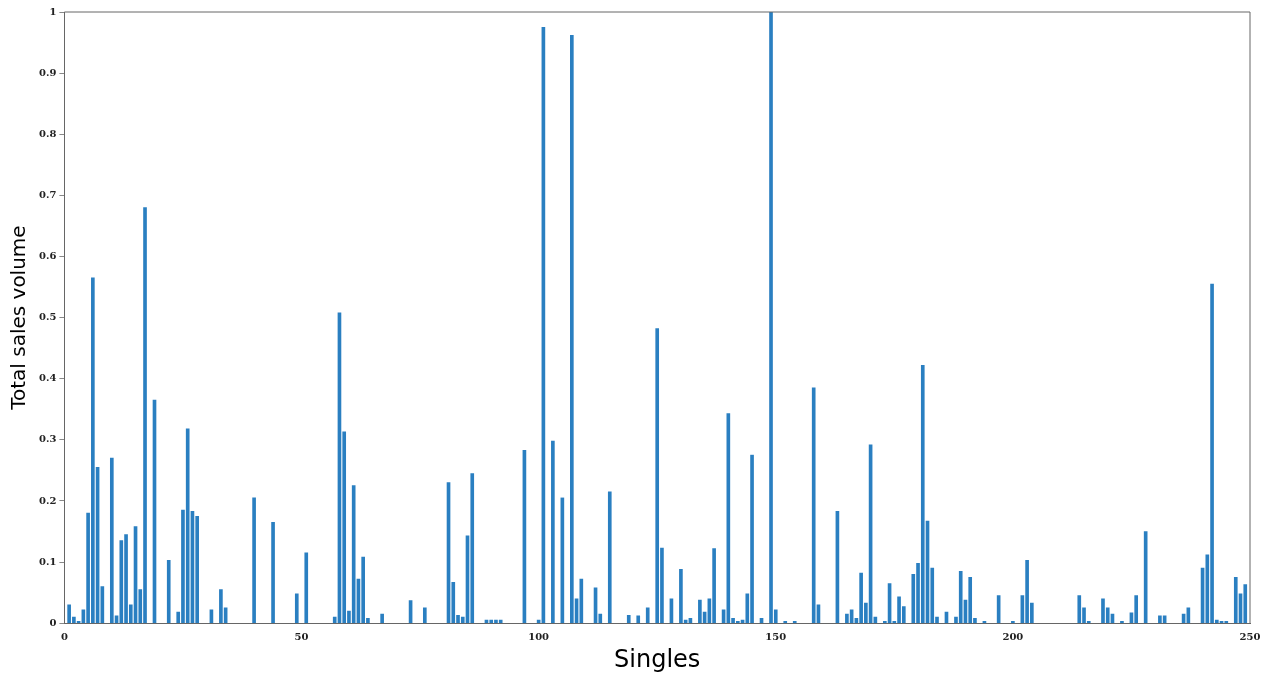 This screenshot has width=1264, height=675. Describe the element at coordinates (64, 636) in the screenshot. I see `x-tick-label: 0` at that location.